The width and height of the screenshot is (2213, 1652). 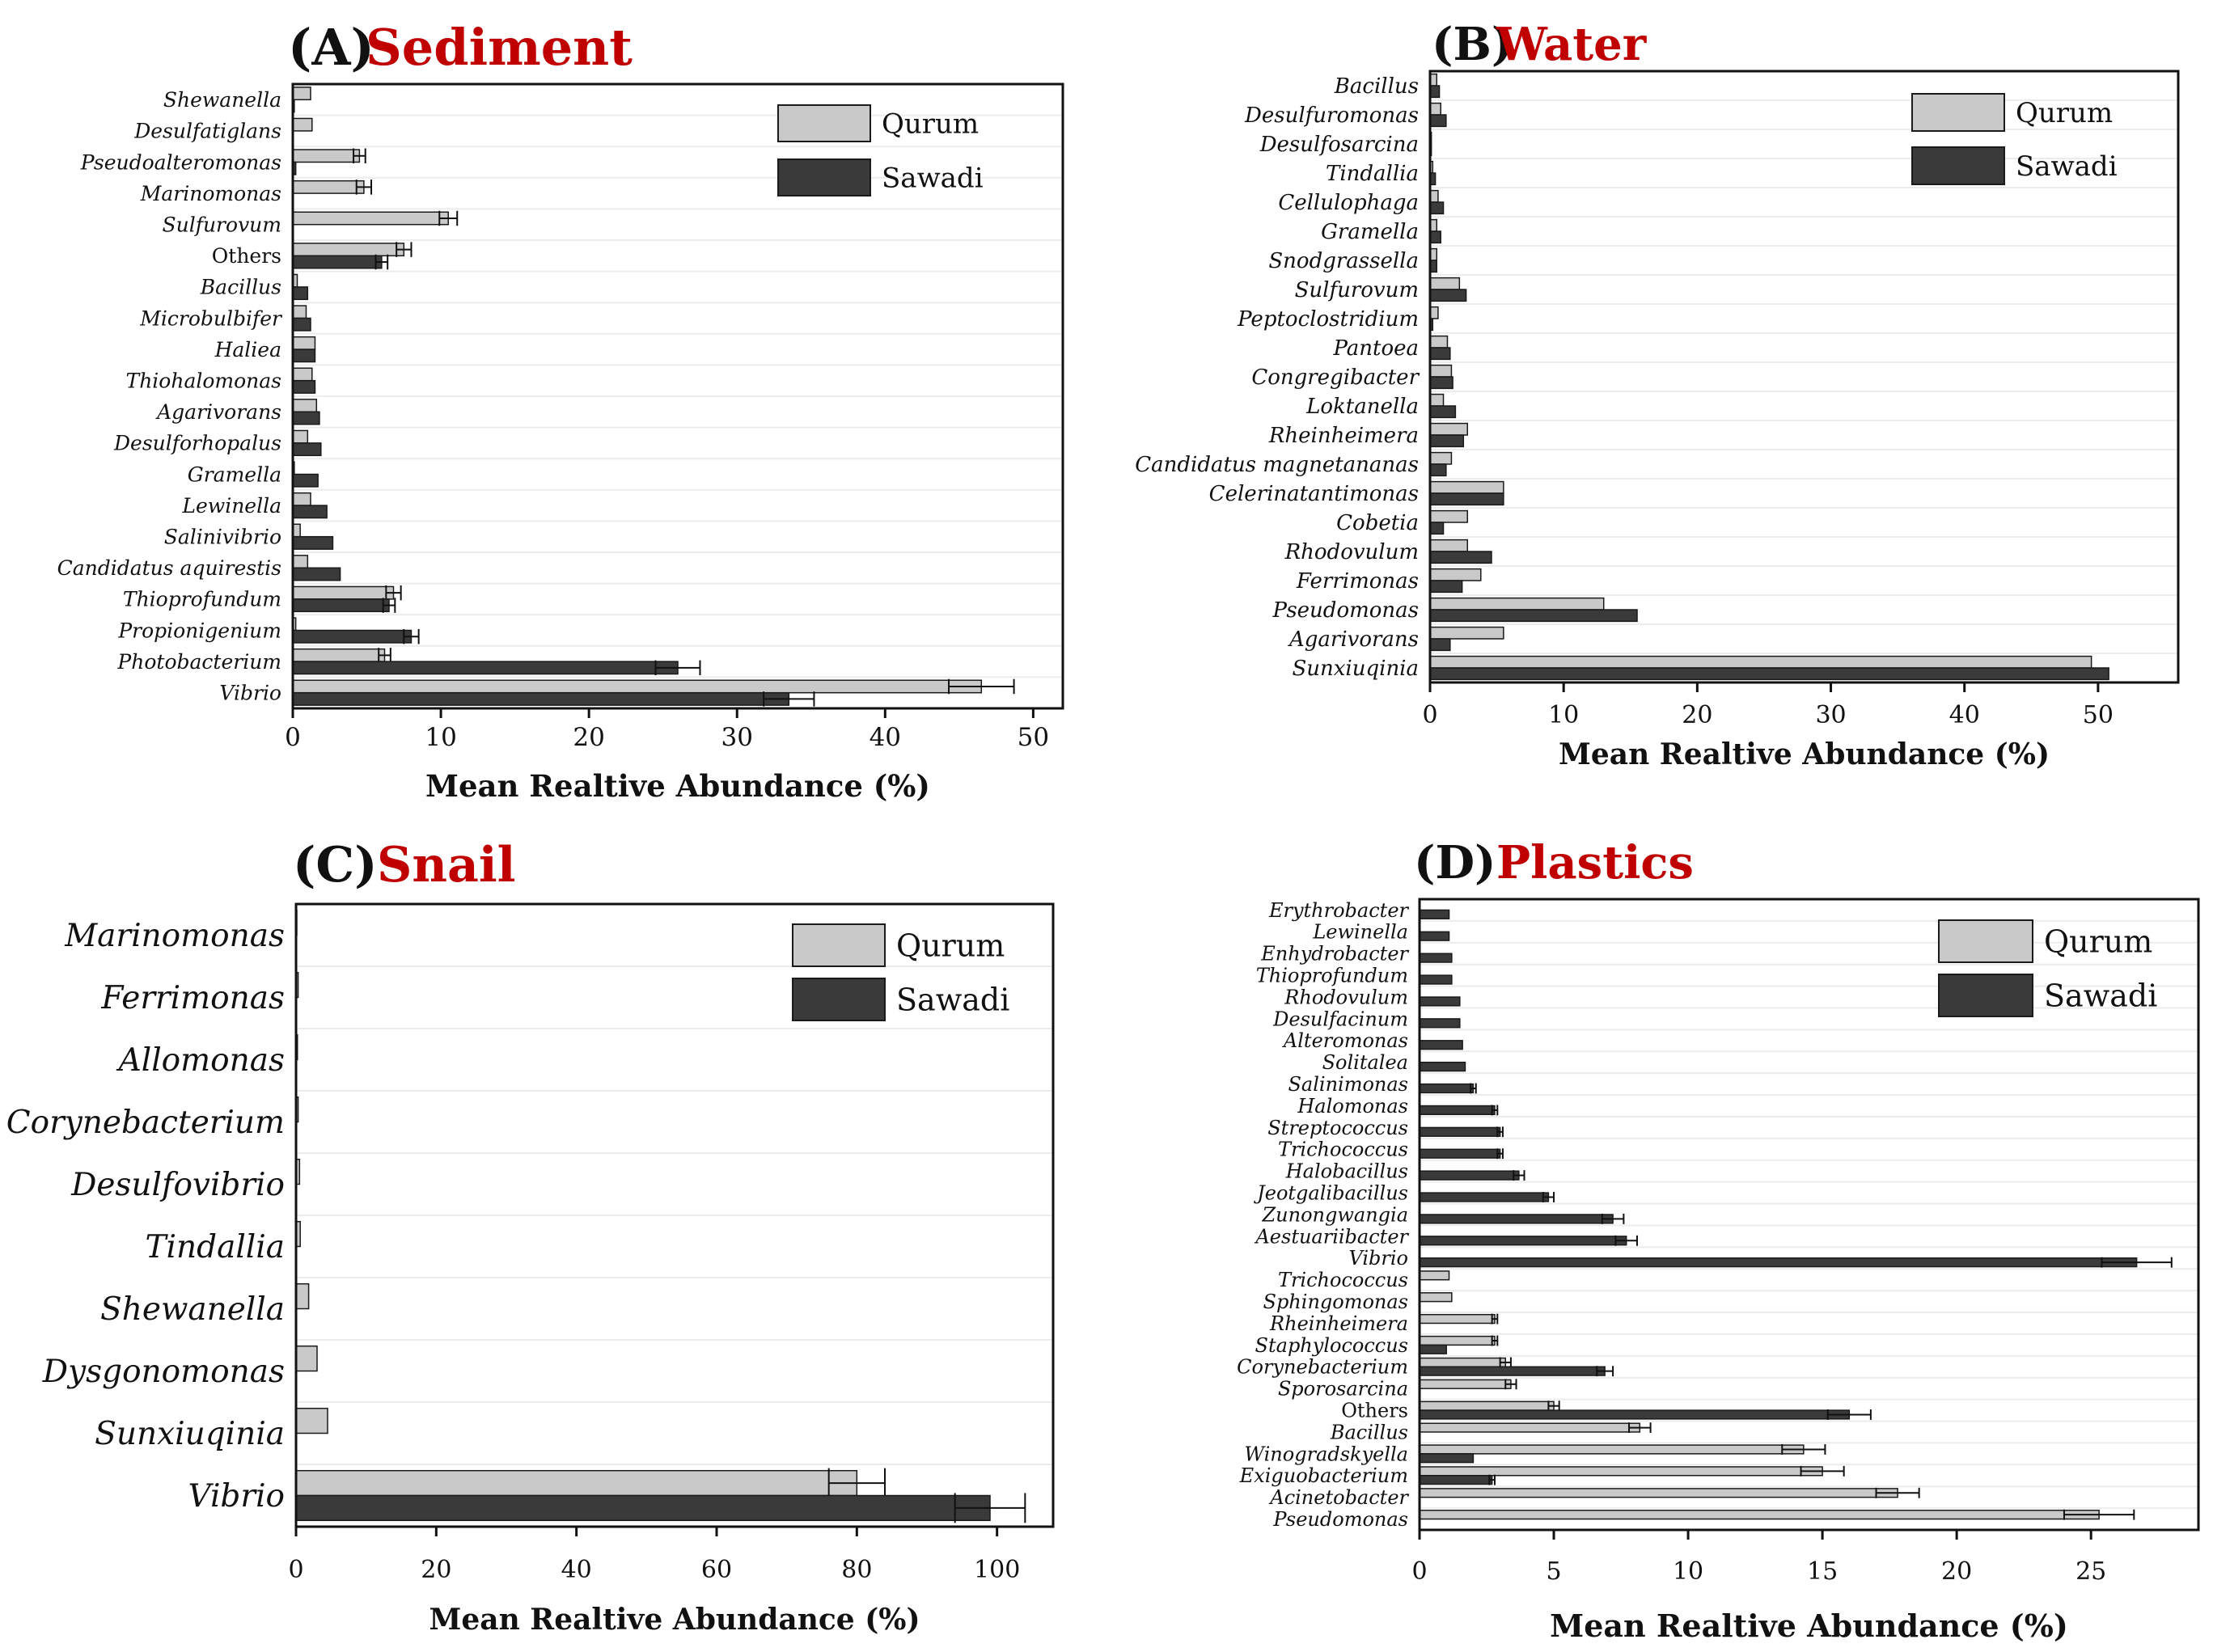 I want to click on bar-sawadi-celerinatantimonas, so click(x=1467, y=499).